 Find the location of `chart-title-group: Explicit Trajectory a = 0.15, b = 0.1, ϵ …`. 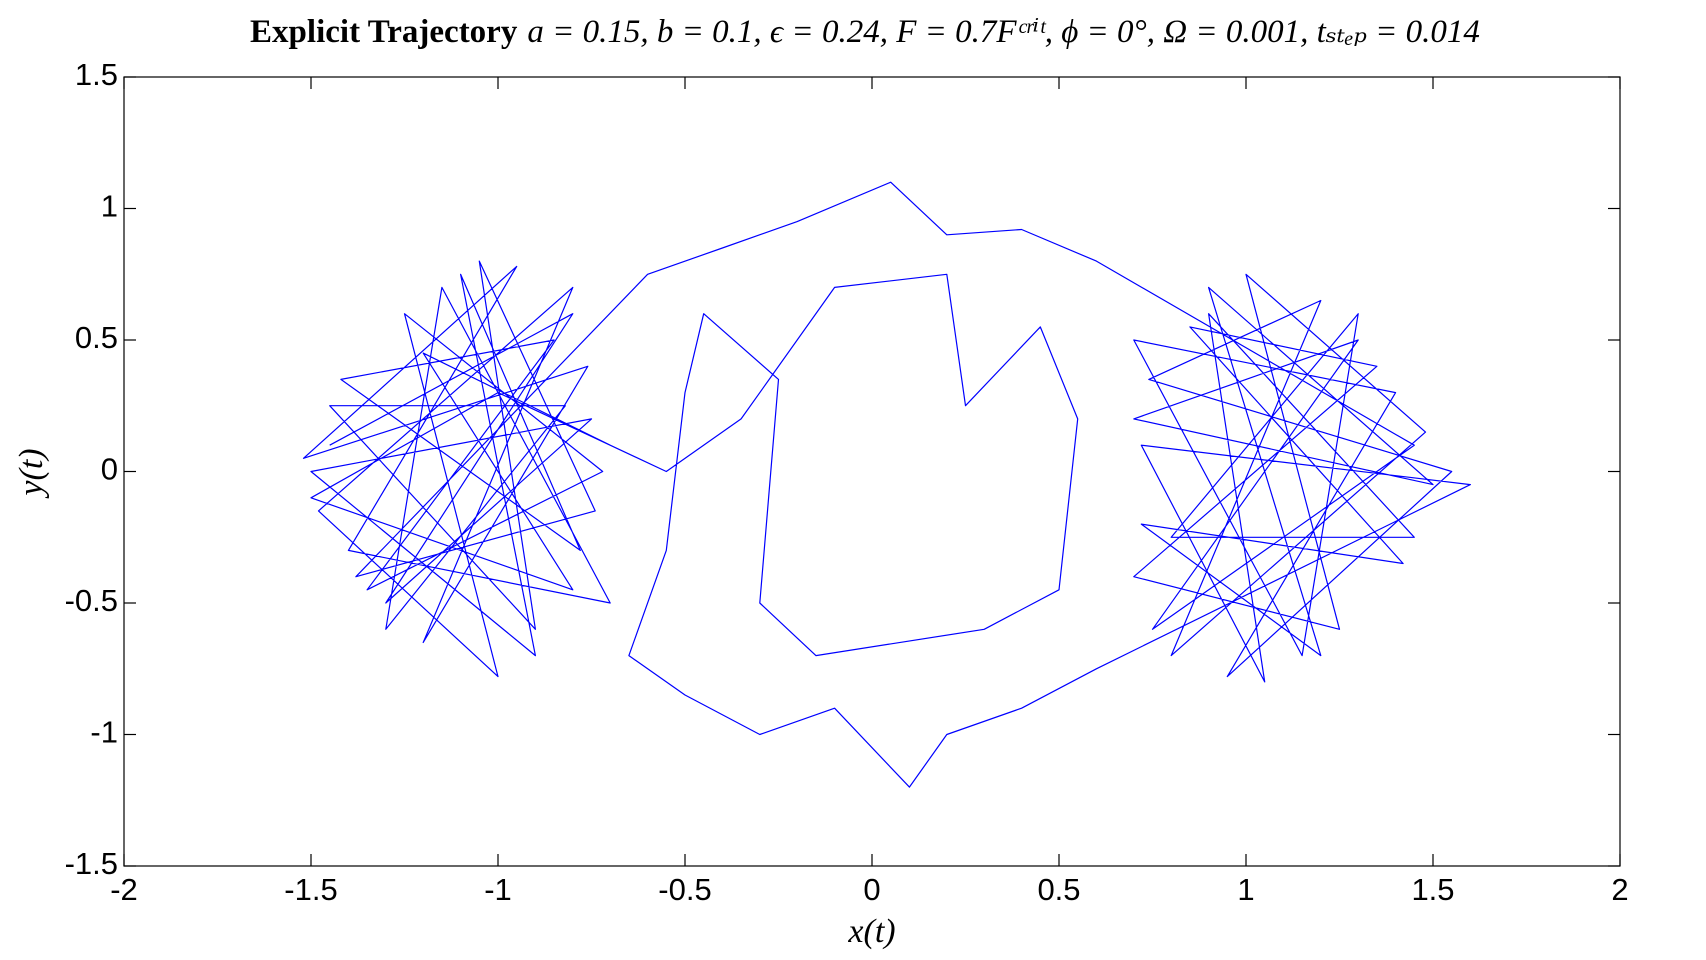

chart-title-group: Explicit Trajectory a = 0.15, b = 0.1, ϵ … is located at coordinates (865, 32).